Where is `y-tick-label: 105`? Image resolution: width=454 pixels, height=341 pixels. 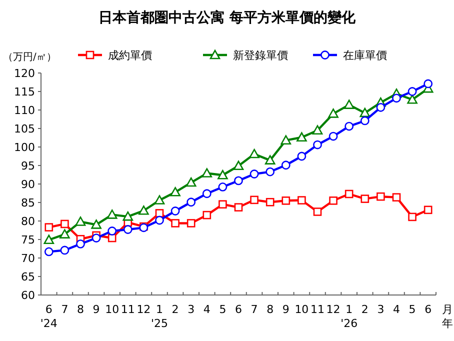
y-tick-label: 105 is located at coordinates (24, 129).